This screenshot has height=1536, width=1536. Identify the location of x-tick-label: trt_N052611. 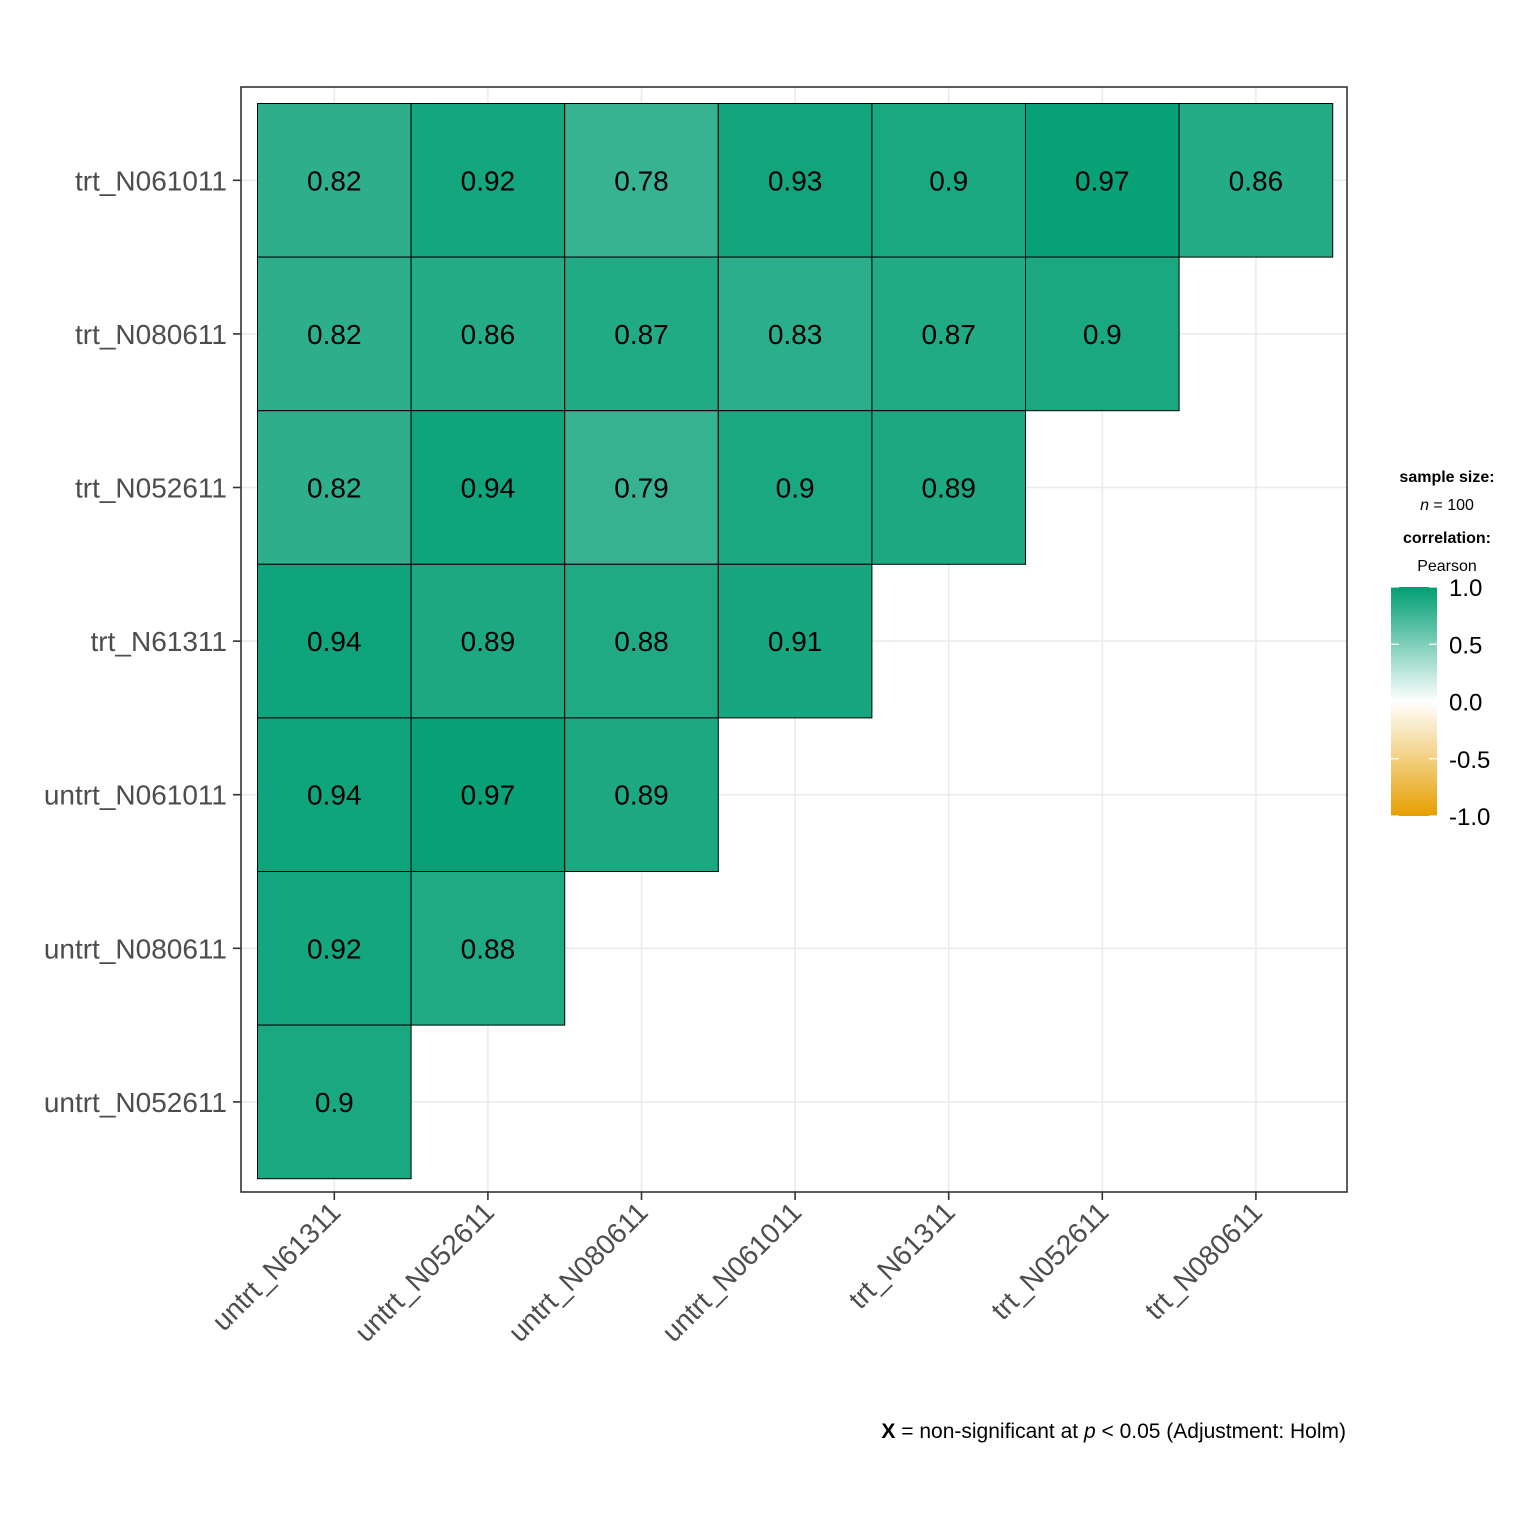
(1049, 1260).